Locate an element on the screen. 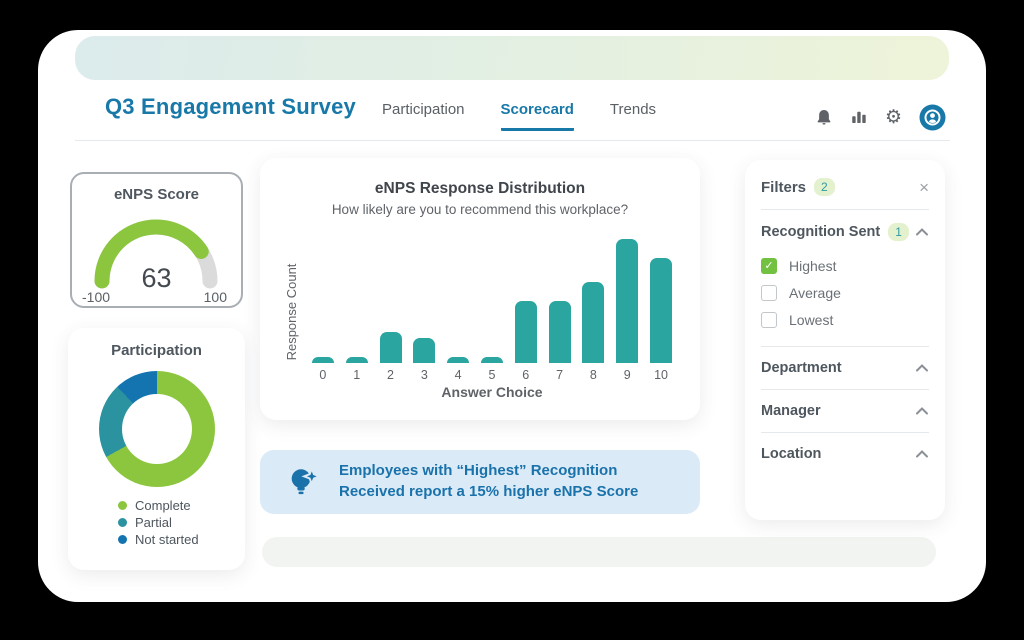  lightbulb-sparkle-icon is located at coordinates (305, 482).